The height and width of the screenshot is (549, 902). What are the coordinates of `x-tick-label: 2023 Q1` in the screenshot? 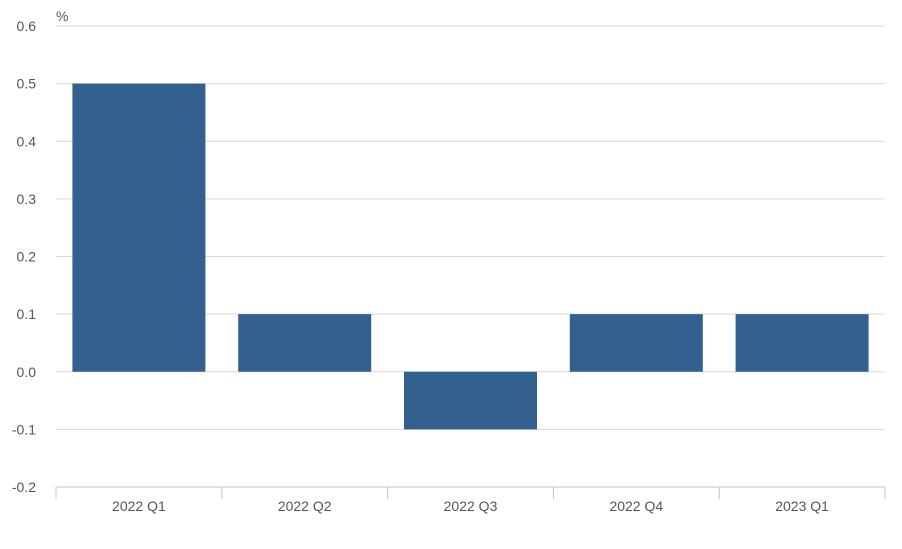 It's located at (802, 506).